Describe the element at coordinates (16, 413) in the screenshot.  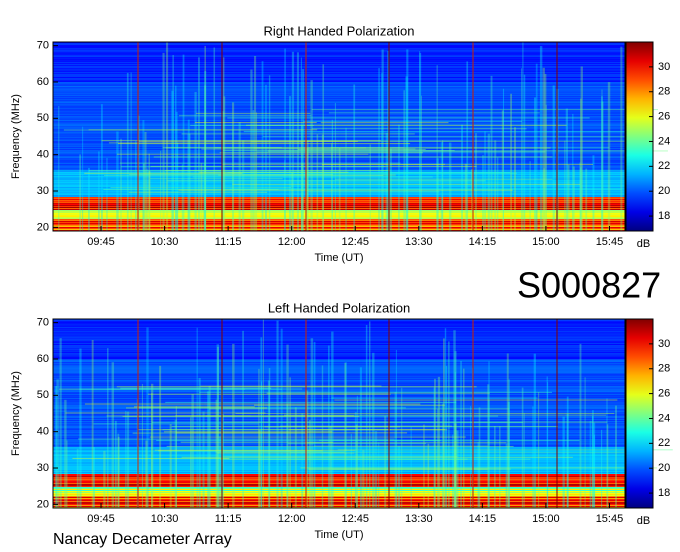
I see `y-axis-label: Frequency (MHz)` at that location.